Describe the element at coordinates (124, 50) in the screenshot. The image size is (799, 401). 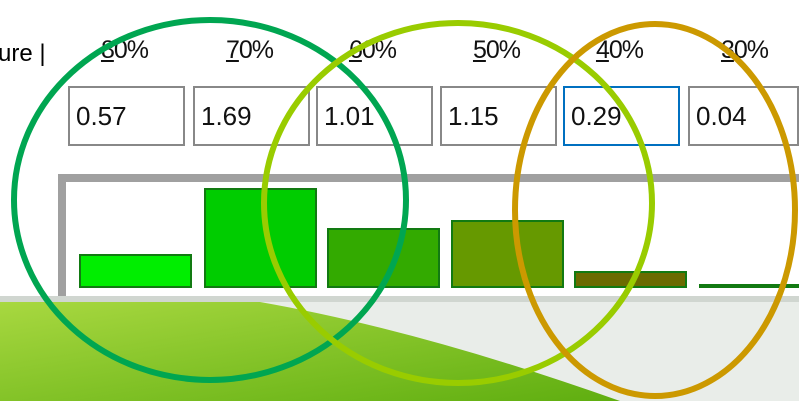
I see `column-label: 80%` at that location.